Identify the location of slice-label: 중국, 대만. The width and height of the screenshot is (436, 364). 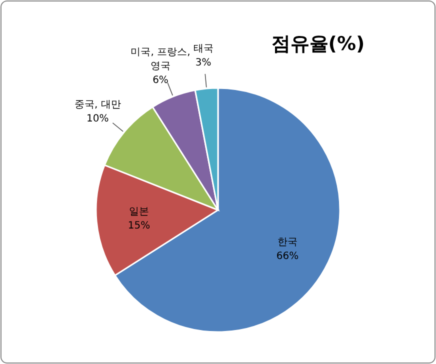
(97, 104).